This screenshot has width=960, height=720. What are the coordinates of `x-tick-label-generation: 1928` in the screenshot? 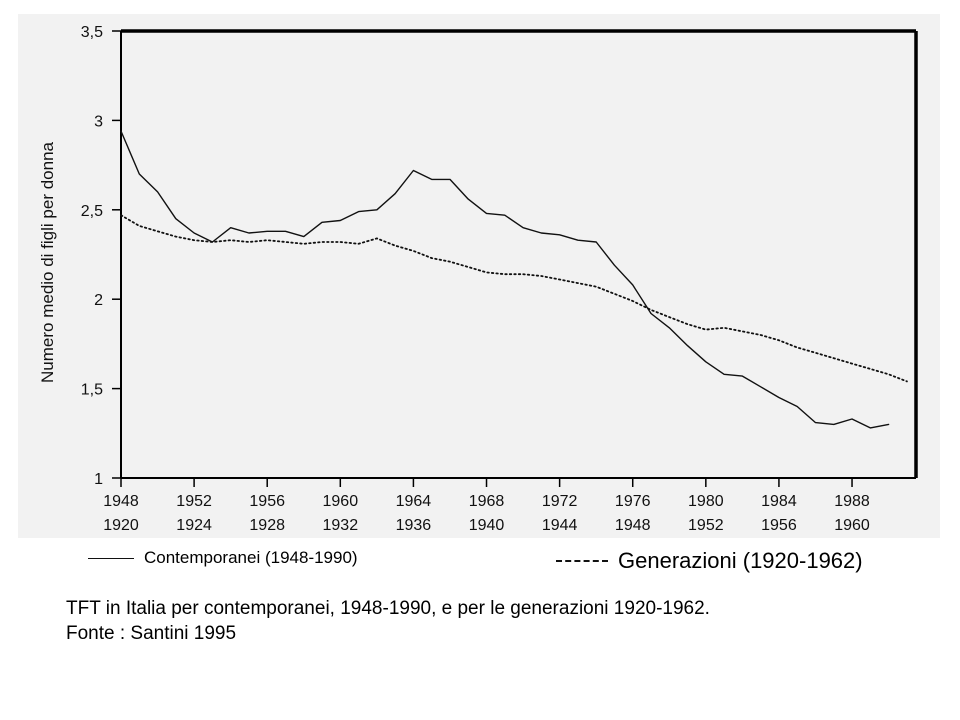 It's located at (267, 525).